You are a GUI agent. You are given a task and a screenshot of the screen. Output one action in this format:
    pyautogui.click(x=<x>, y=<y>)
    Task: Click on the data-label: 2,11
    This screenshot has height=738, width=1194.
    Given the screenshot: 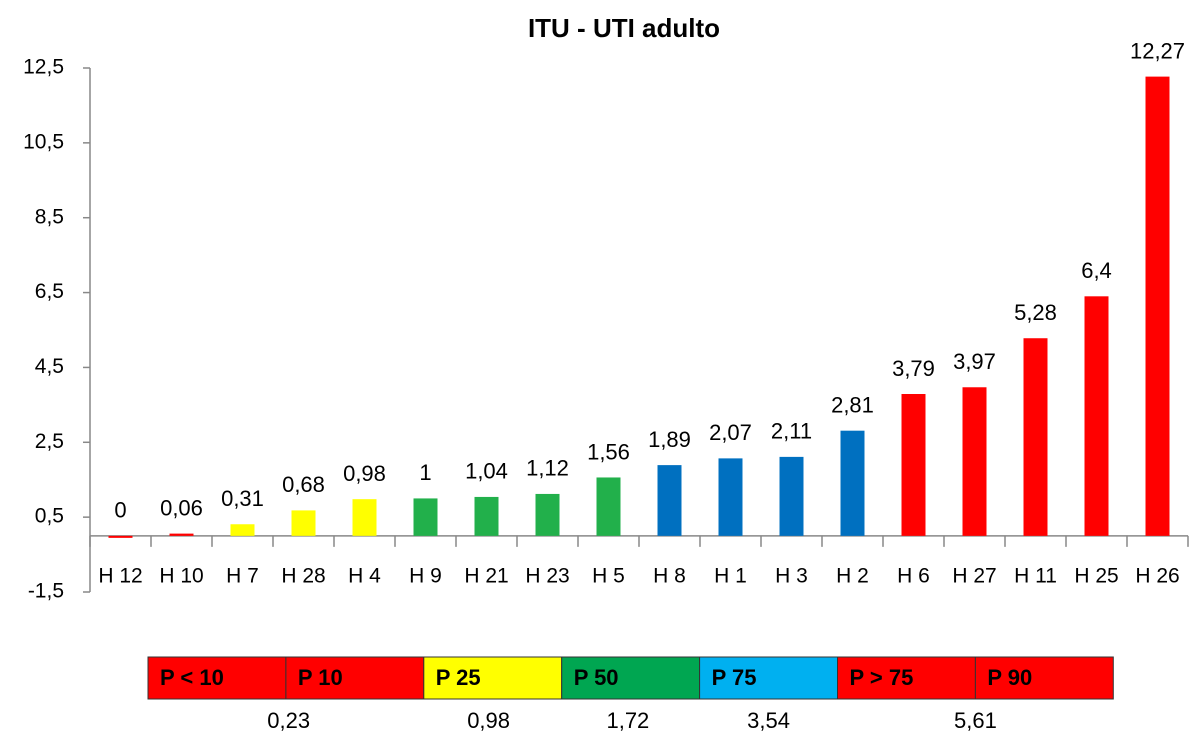 What is the action you would take?
    pyautogui.click(x=791, y=431)
    